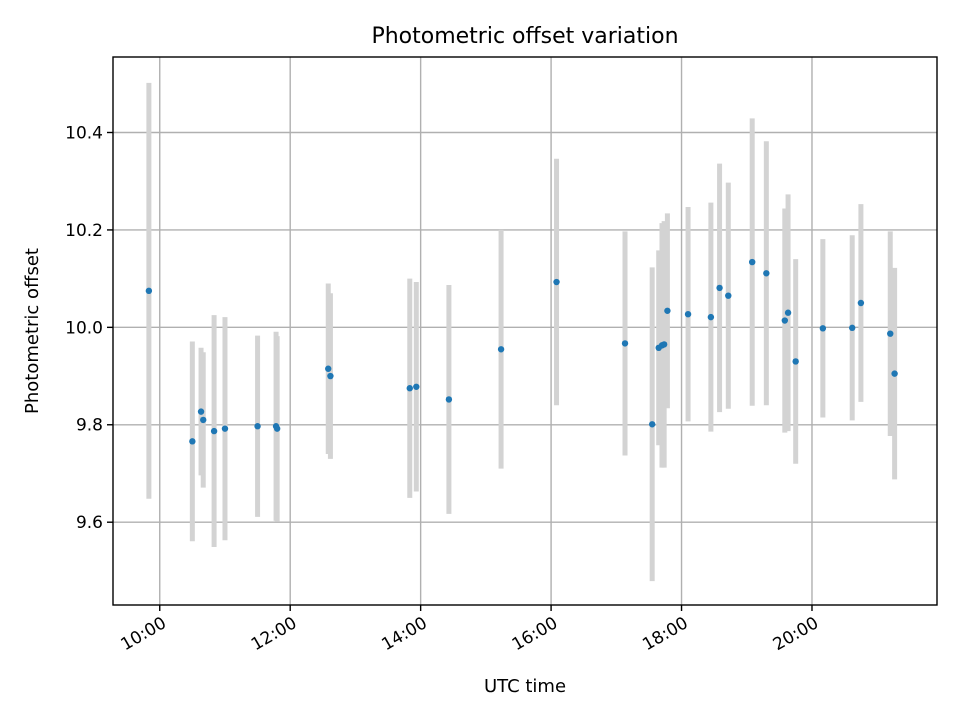 This screenshot has width=960, height=720. I want to click on x-tick-label: 20:00, so click(796, 634).